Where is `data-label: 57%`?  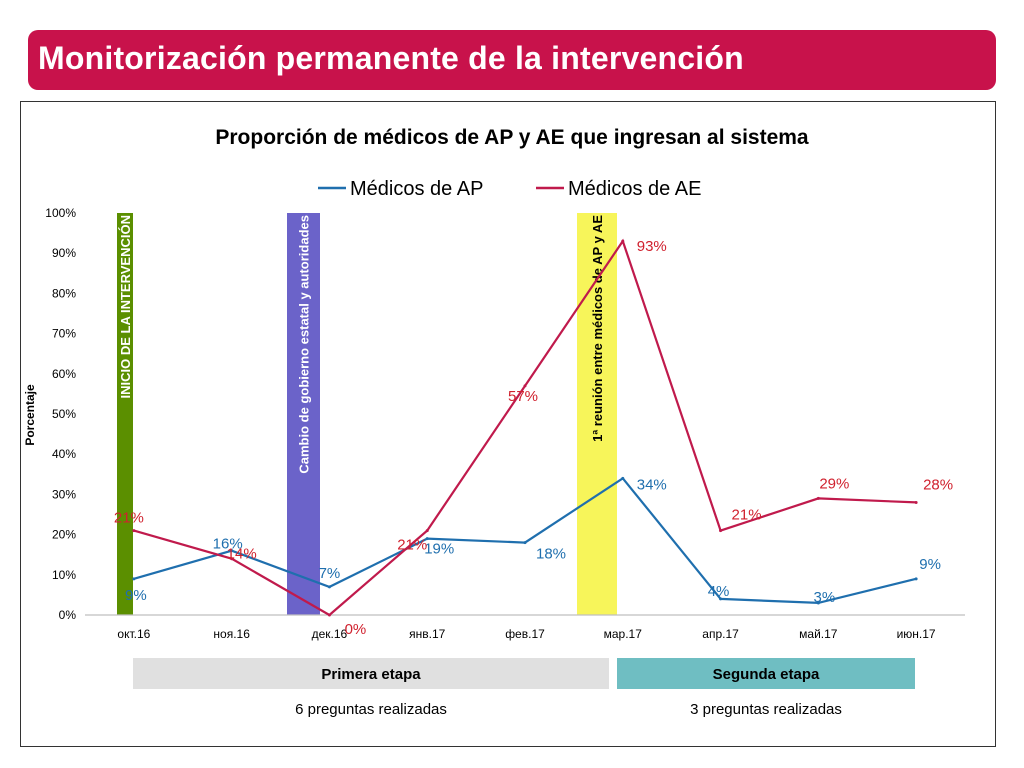 data-label: 57% is located at coordinates (523, 396).